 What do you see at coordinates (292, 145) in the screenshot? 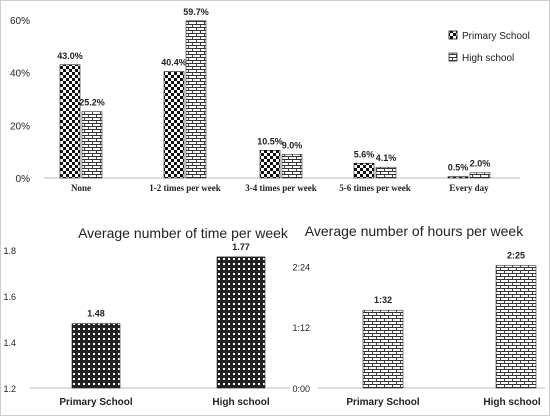
I see `data-label: 9.0%` at bounding box center [292, 145].